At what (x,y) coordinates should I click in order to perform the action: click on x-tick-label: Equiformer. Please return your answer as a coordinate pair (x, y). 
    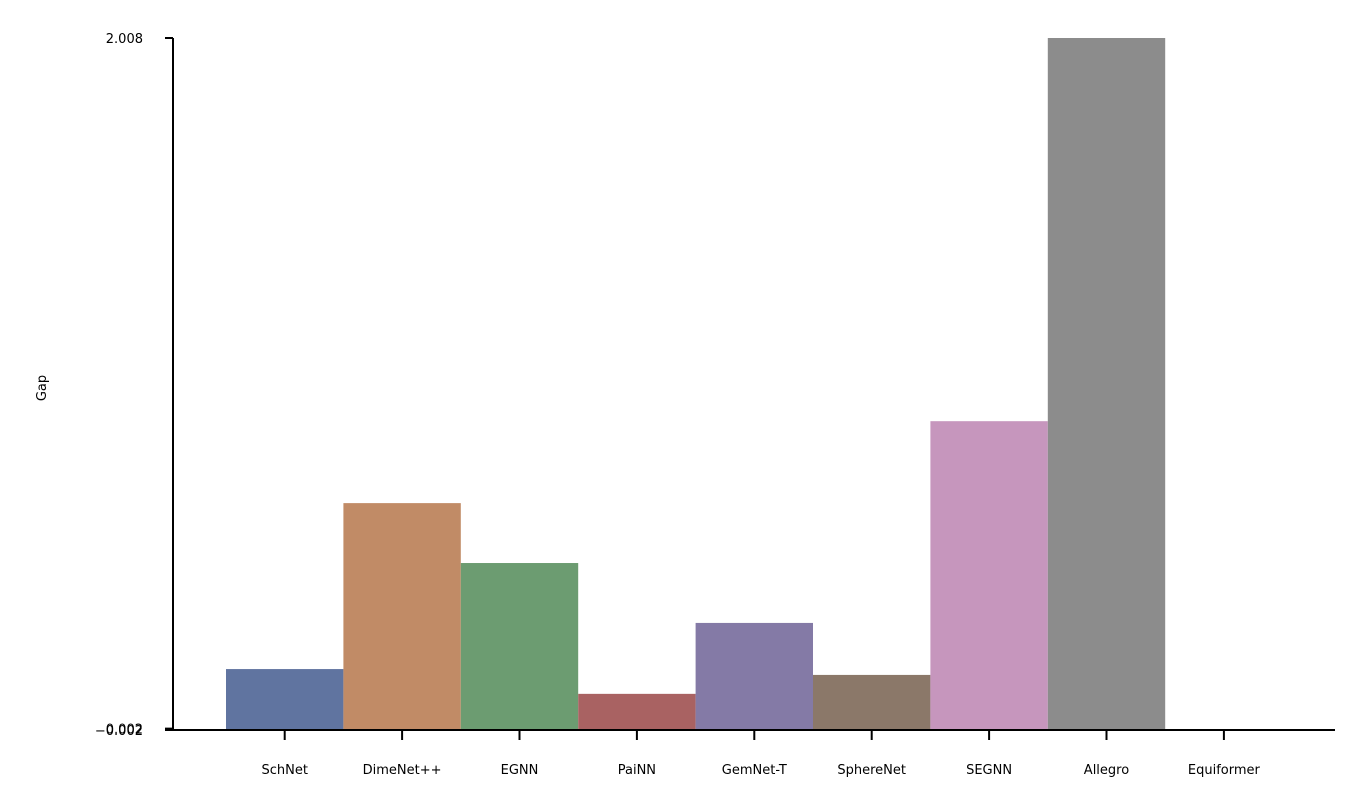
    Looking at the image, I should click on (1224, 770).